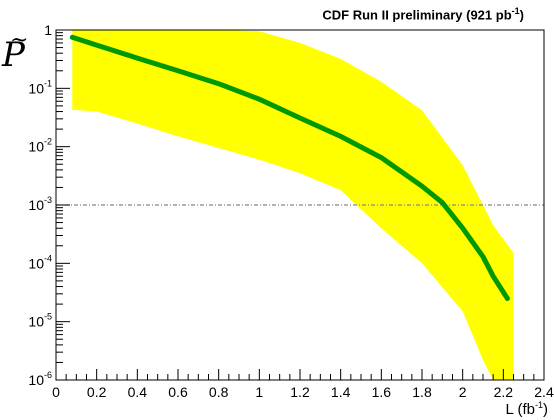  What do you see at coordinates (48, 142) in the screenshot?
I see `y-tick-label-exponent: -2` at bounding box center [48, 142].